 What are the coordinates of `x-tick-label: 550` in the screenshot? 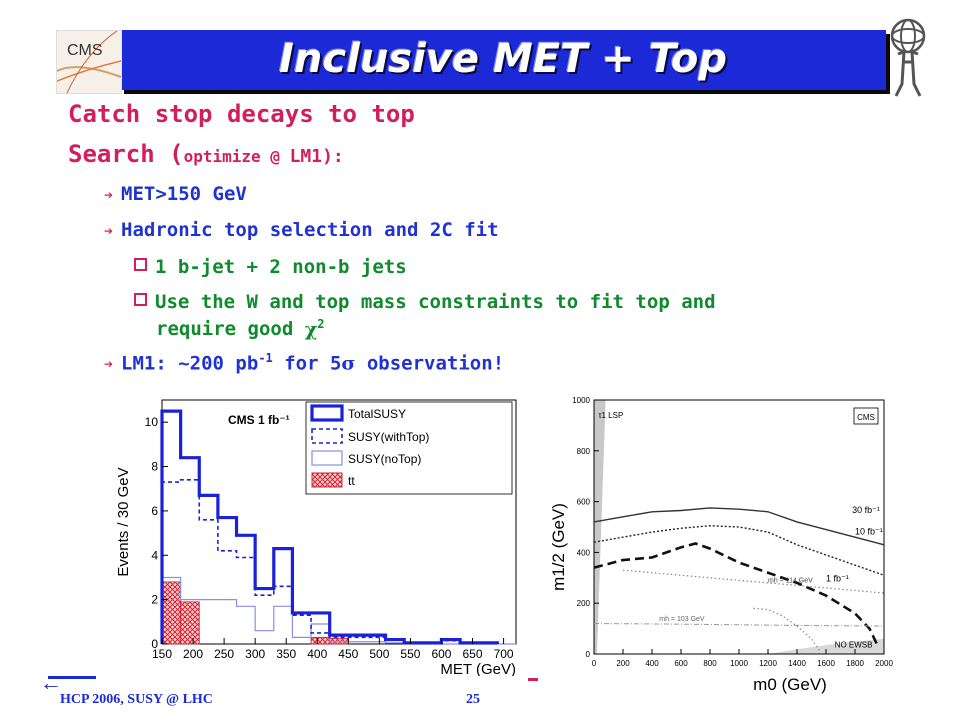 It's located at (410, 654).